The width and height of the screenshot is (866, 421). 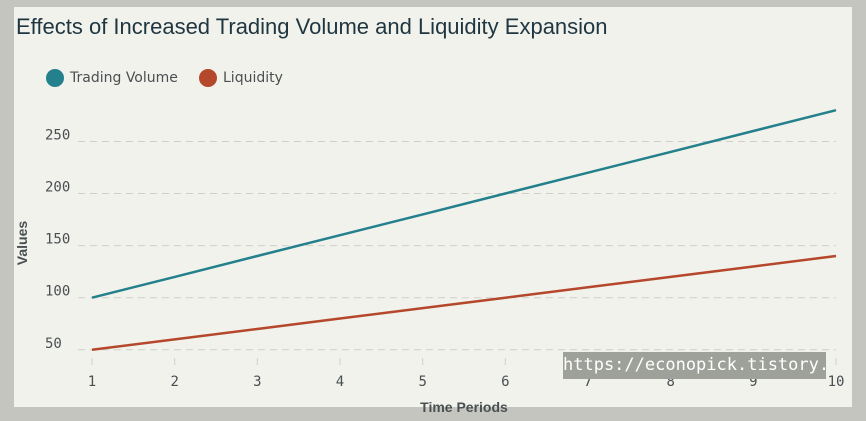 What do you see at coordinates (588, 382) in the screenshot?
I see `x-tick-label: 7` at bounding box center [588, 382].